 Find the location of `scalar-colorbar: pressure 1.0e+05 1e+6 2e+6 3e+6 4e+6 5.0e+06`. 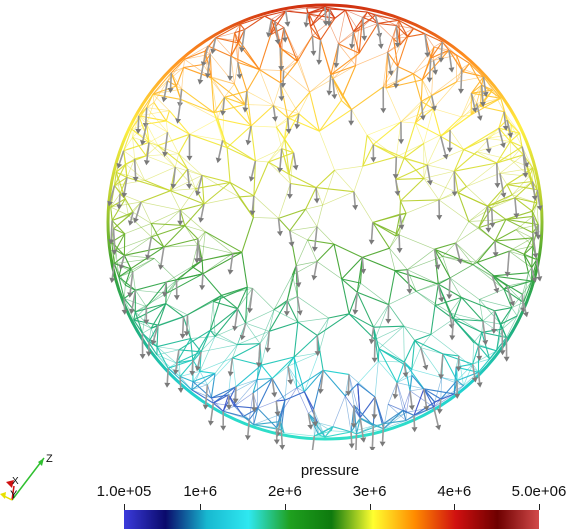

scalar-colorbar: pressure 1.0e+05 1e+6 2e+6 3e+6 4e+6 5.0e+06 is located at coordinates (330, 493).